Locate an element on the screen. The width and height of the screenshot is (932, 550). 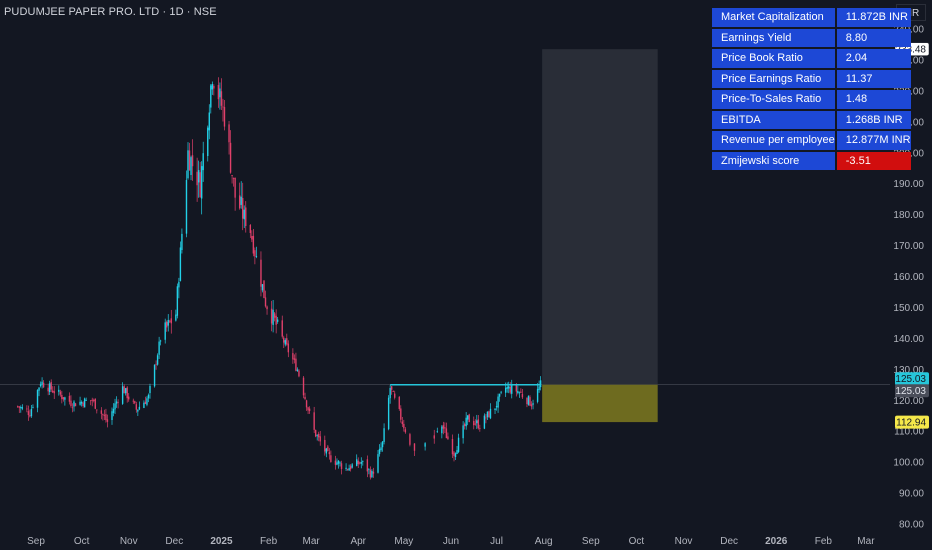
price-label: 112.94 is located at coordinates (912, 422).